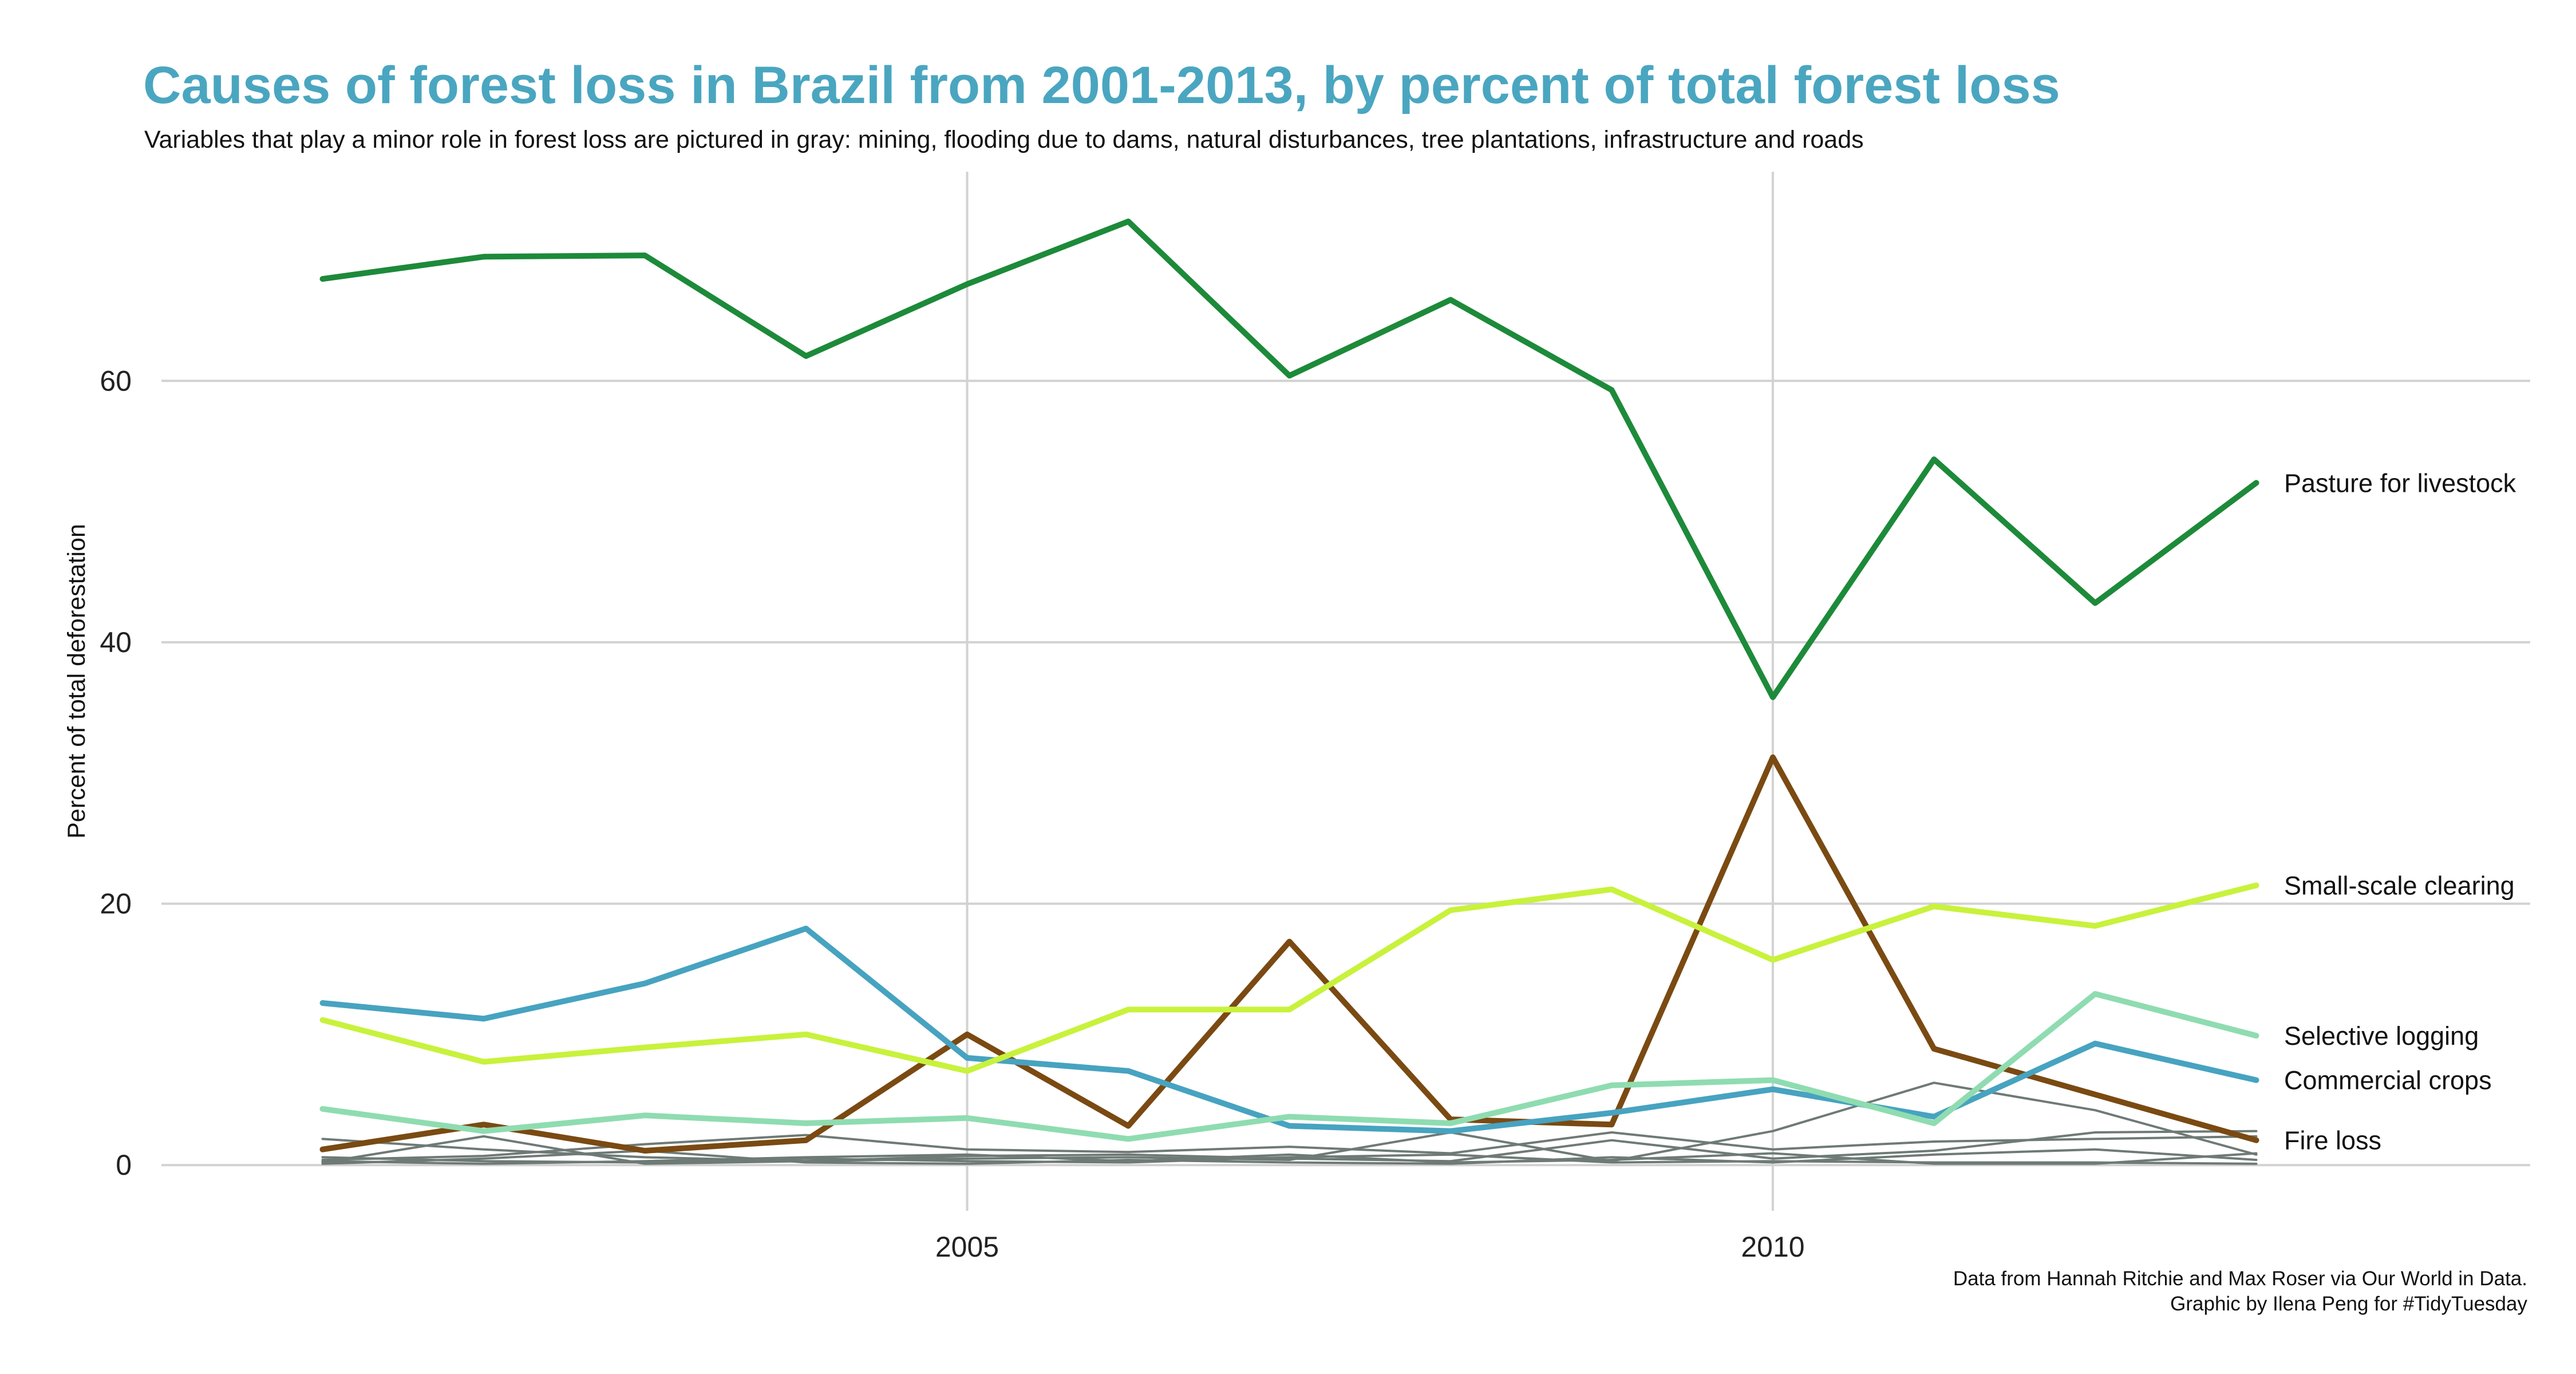  What do you see at coordinates (1370, 1247) in the screenshot?
I see `x-axis-ticks: 2005 2010` at bounding box center [1370, 1247].